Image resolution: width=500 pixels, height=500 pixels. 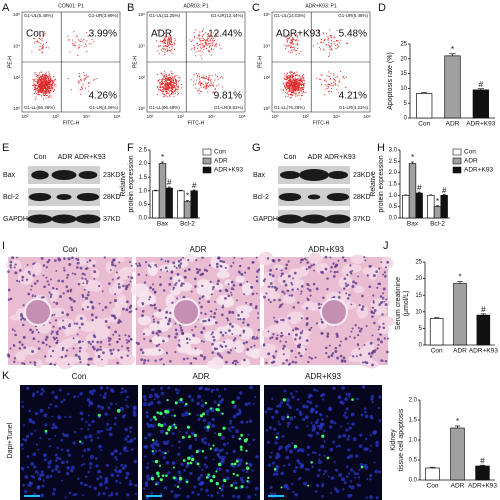 What do you see at coordinates (10, 62) in the screenshot?
I see `y-axis-label: PE-H` at bounding box center [10, 62].